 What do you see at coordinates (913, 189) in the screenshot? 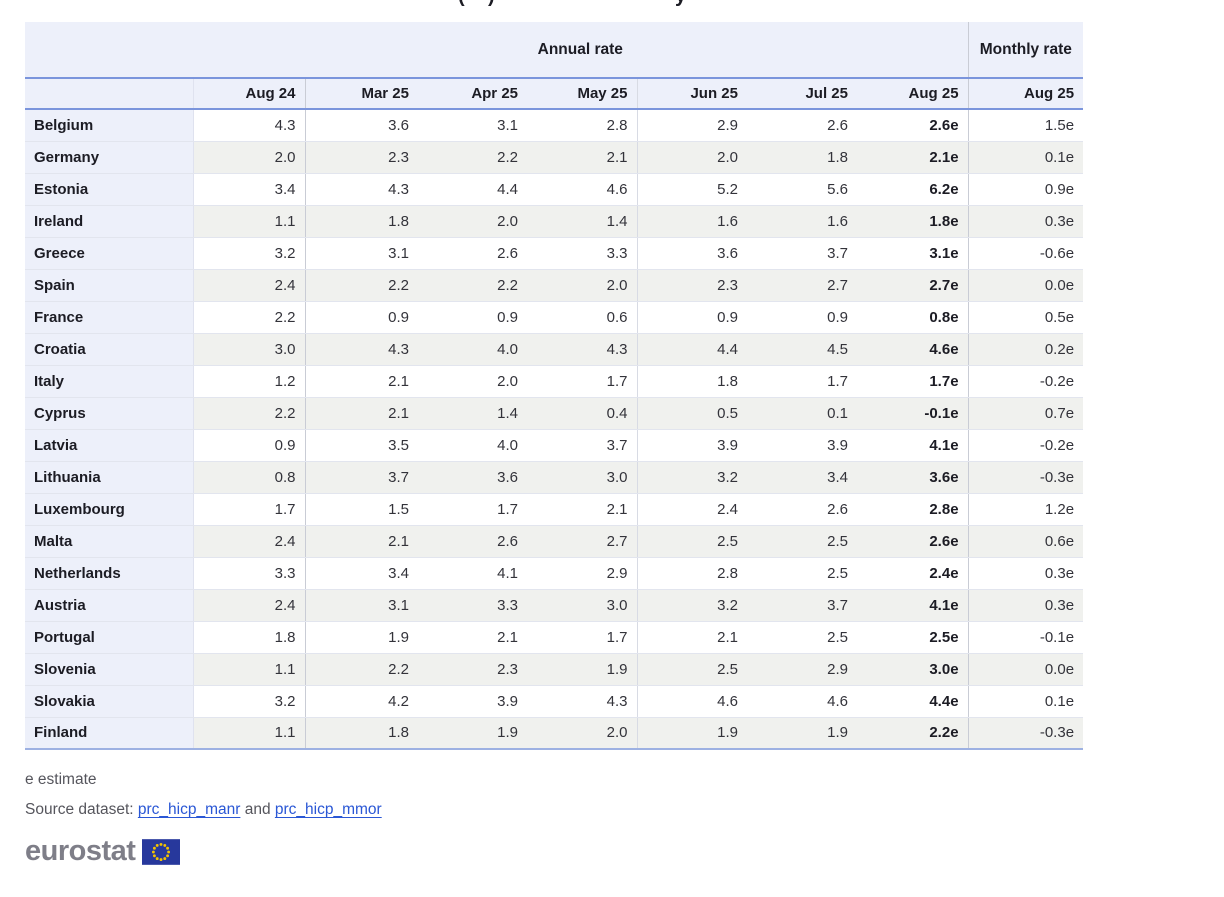
I see `value-cell: 6.2e` at bounding box center [913, 189].